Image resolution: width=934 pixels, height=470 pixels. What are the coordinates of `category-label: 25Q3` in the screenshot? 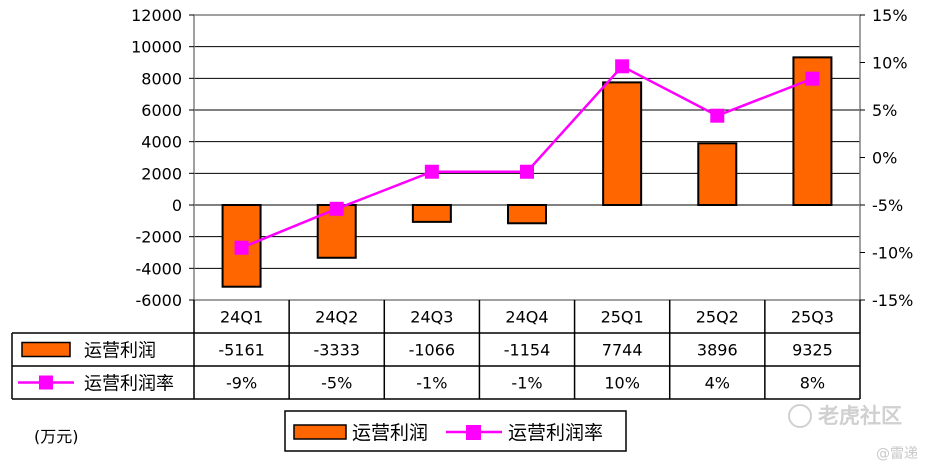 It's located at (812, 317).